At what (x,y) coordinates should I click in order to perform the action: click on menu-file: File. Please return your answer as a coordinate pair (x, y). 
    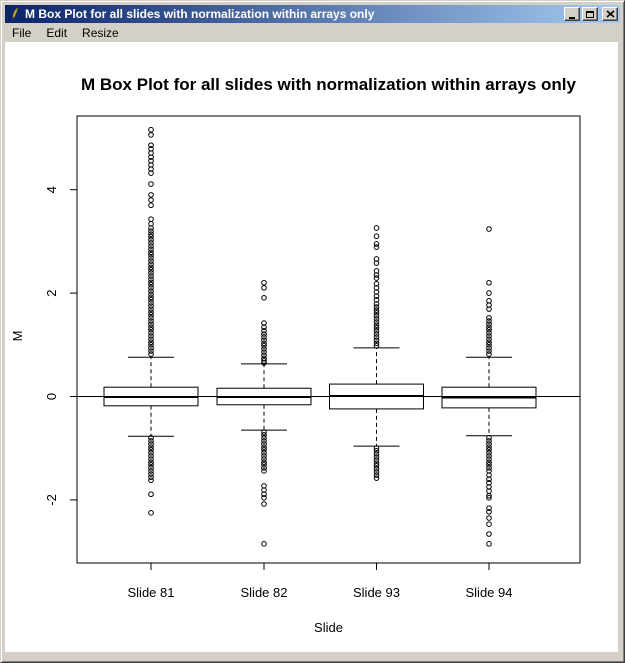
    Looking at the image, I should click on (22, 33).